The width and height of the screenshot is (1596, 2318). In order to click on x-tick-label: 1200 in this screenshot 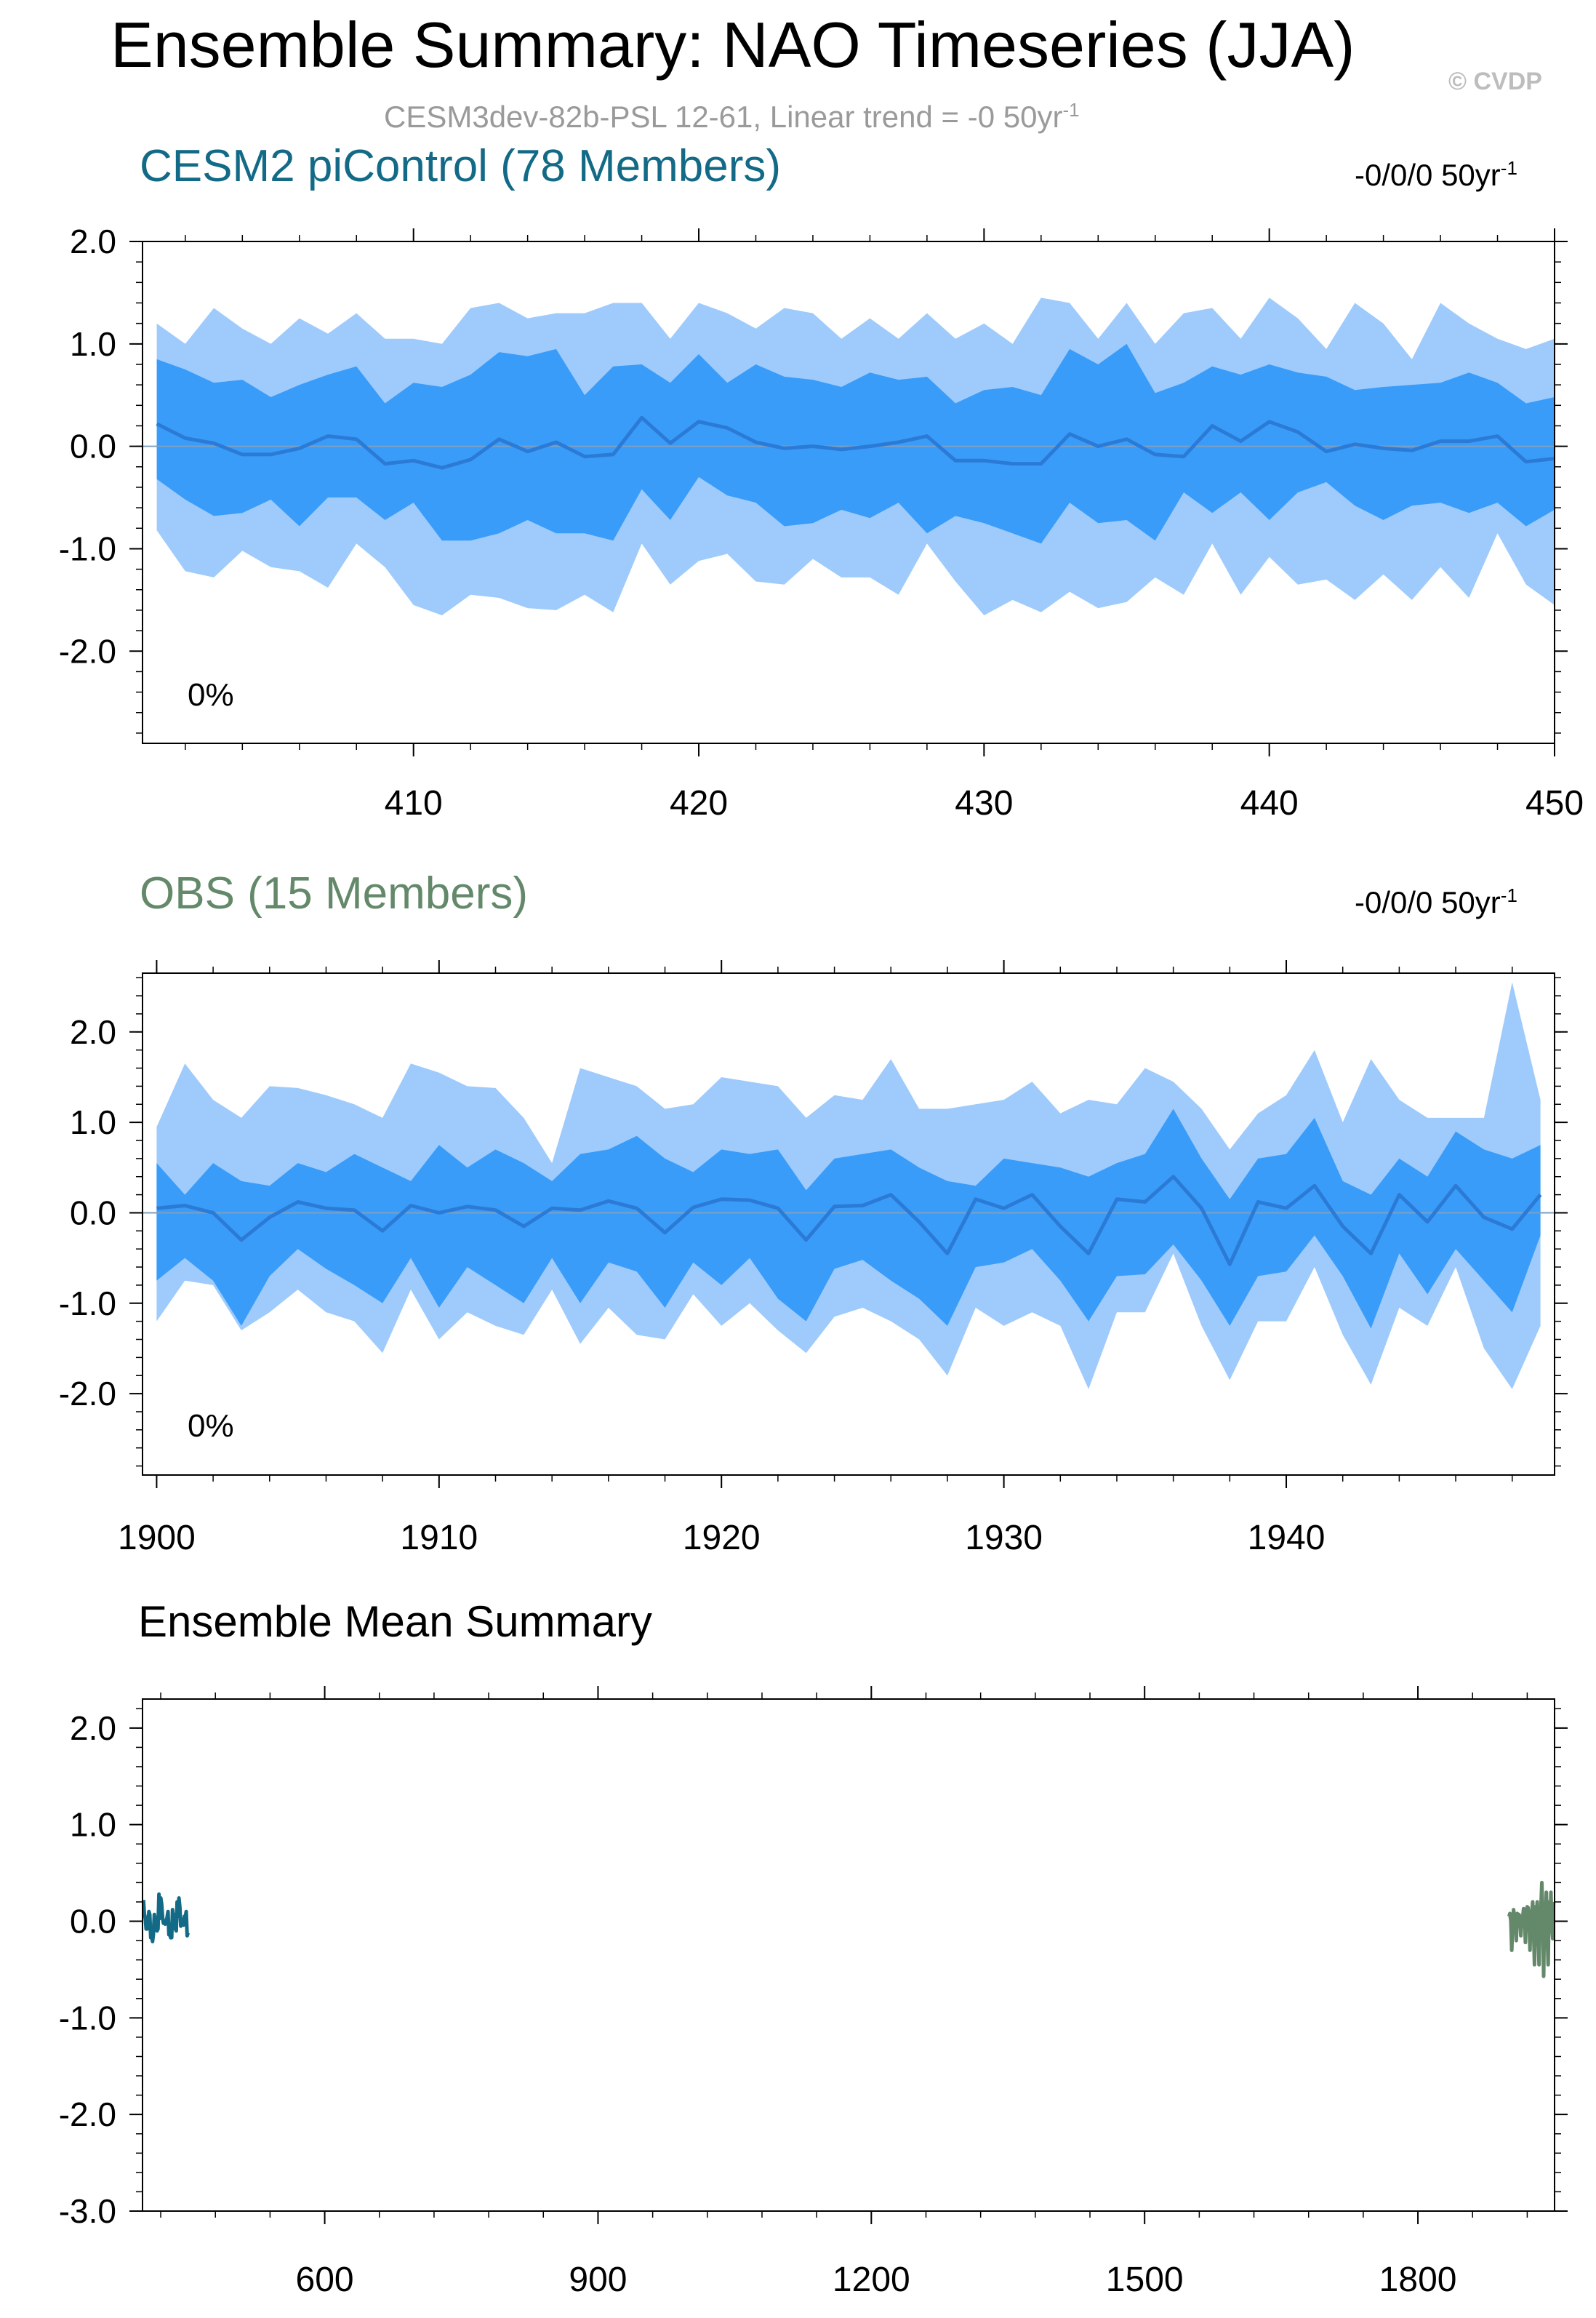, I will do `click(872, 2280)`.